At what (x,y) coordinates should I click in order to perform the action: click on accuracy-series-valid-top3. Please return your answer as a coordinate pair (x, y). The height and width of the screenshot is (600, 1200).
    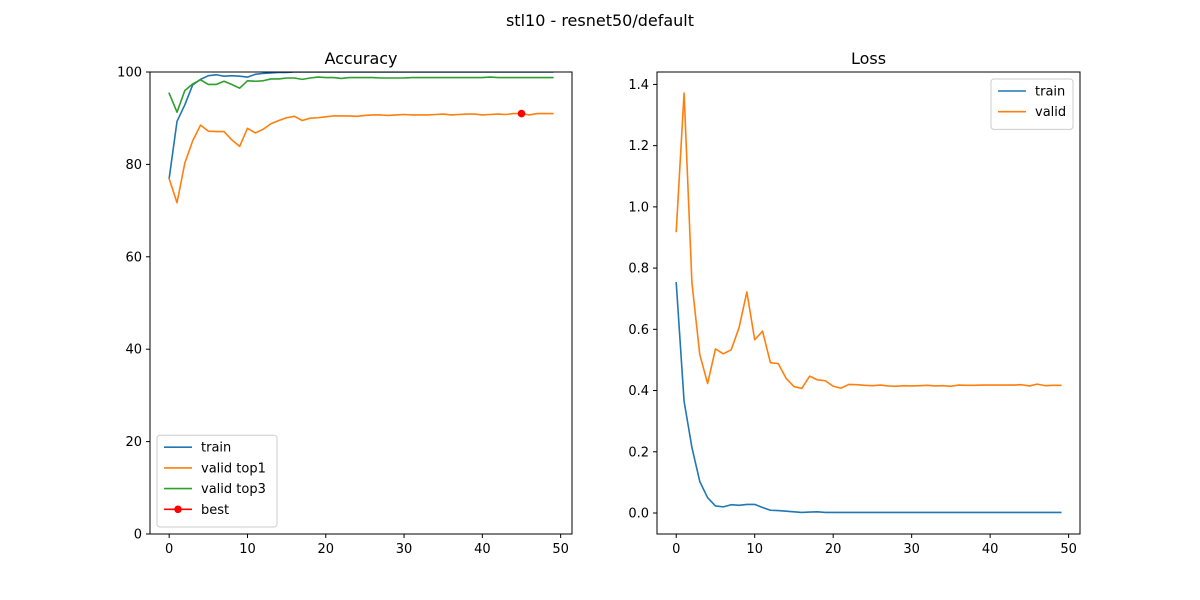
    Looking at the image, I should click on (361, 94).